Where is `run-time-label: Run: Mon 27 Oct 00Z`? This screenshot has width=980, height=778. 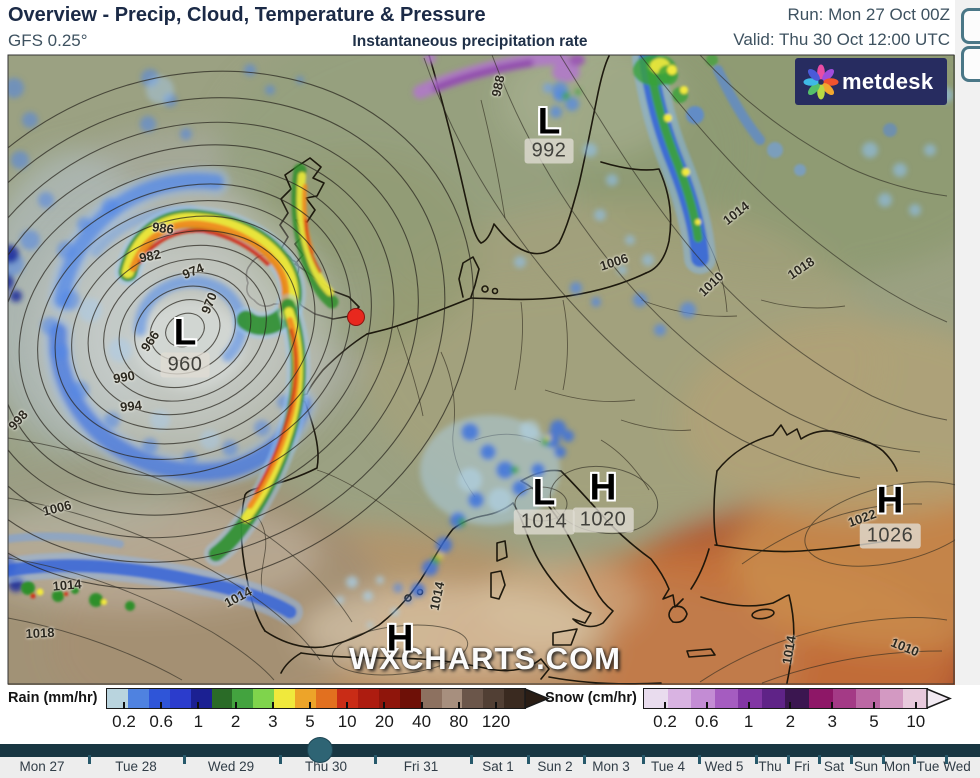 run-time-label: Run: Mon 27 Oct 00Z is located at coordinates (868, 14).